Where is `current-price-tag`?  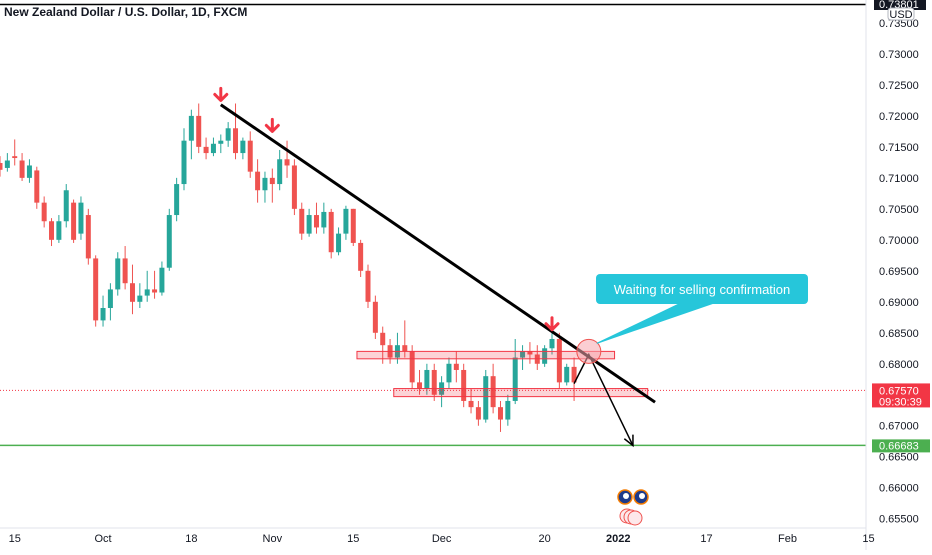 current-price-tag is located at coordinates (901, 395).